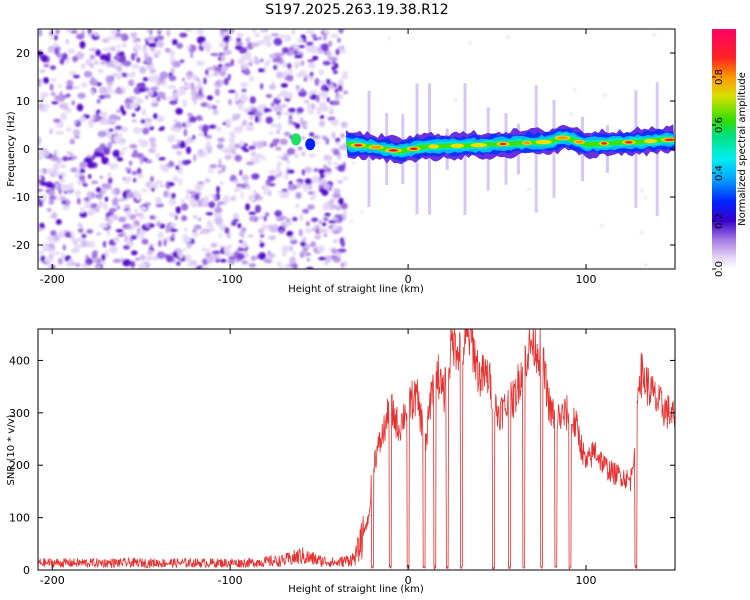 The width and height of the screenshot is (750, 600). What do you see at coordinates (719, 125) in the screenshot?
I see `colorbar-tick-label: 0.6` at bounding box center [719, 125].